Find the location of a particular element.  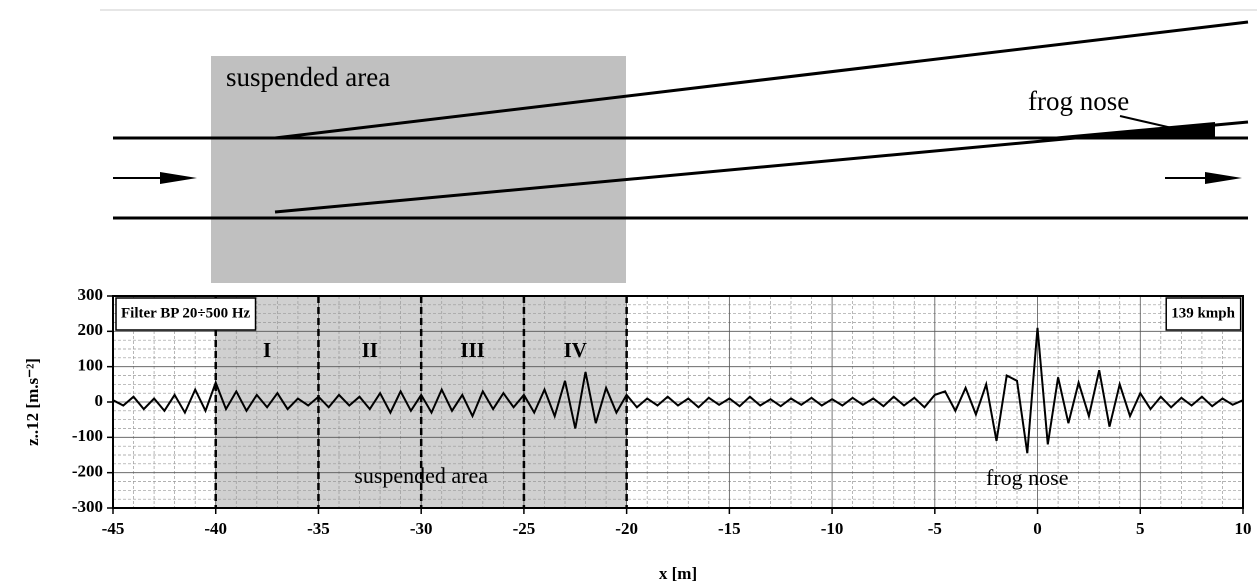

zone-label: III is located at coordinates (472, 350).